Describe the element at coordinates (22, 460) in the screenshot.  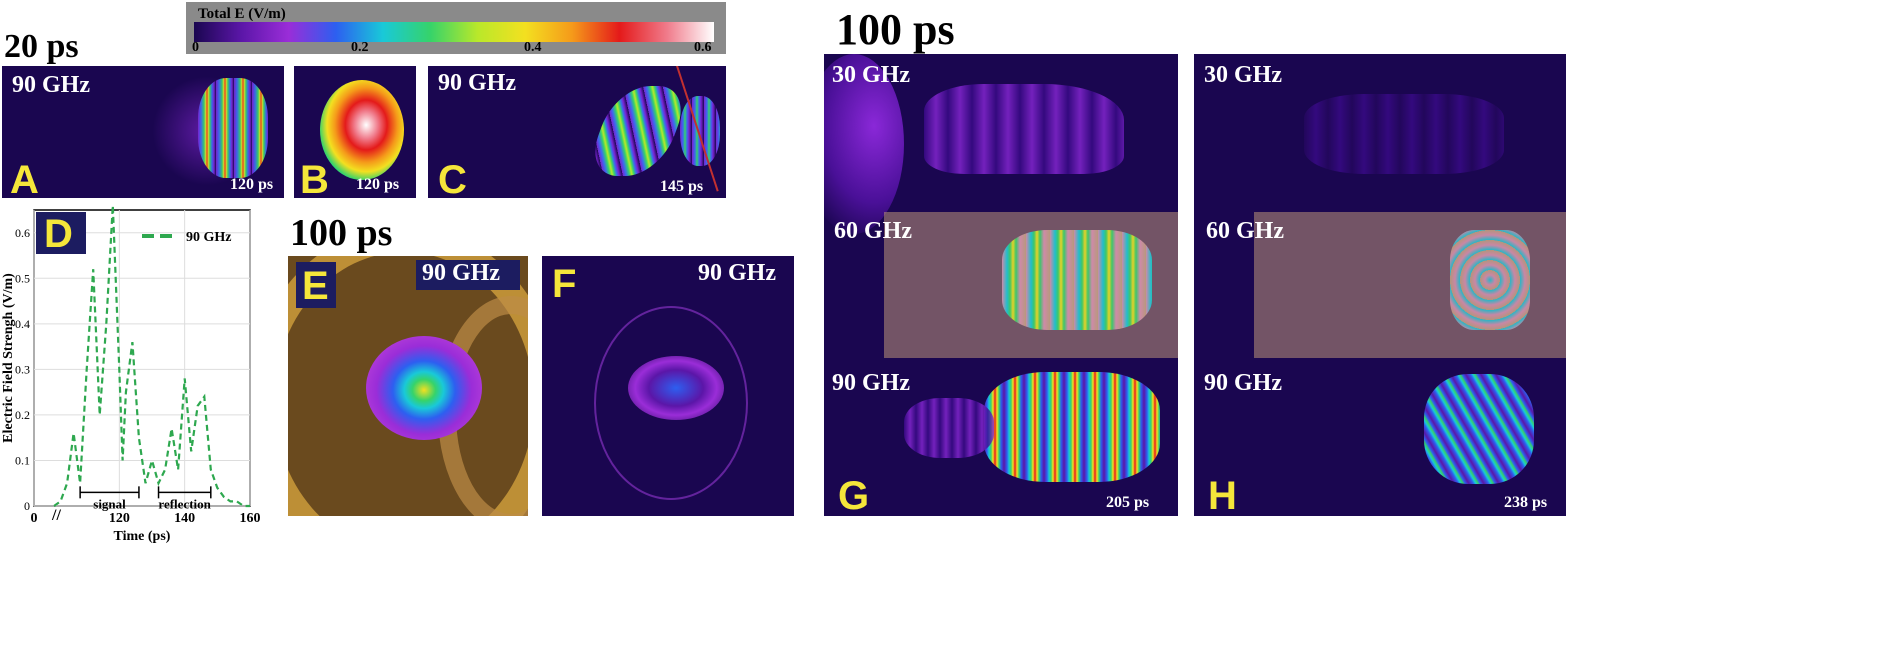
I see `y-tick-label: 0.1` at that location.